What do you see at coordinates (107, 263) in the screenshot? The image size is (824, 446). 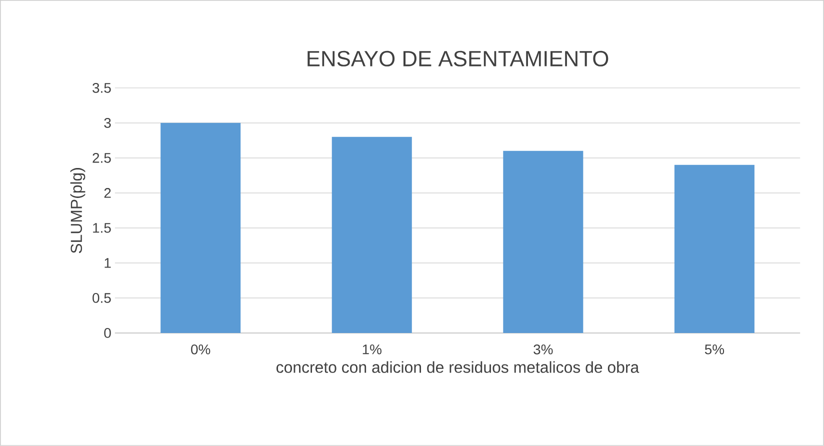 I see `y-tick-label: 1` at bounding box center [107, 263].